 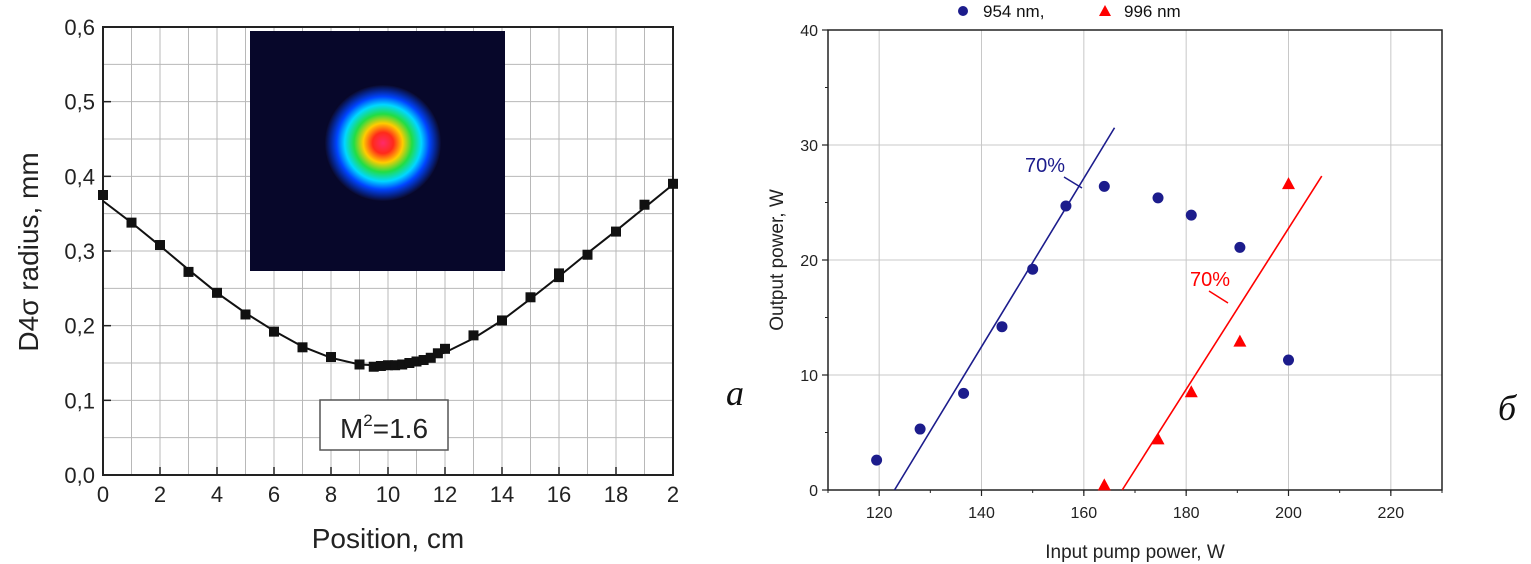 What do you see at coordinates (1069, 11) in the screenshot?
I see `legend: 954 nm, 996 nm` at bounding box center [1069, 11].